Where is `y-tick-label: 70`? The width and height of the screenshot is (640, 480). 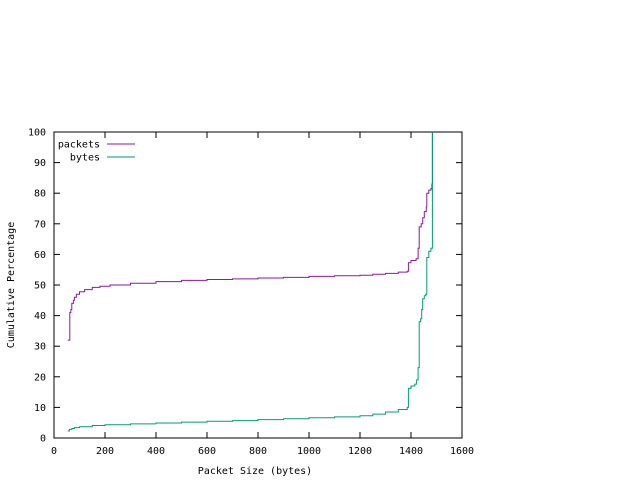 y-tick-label: 70 is located at coordinates (40, 224).